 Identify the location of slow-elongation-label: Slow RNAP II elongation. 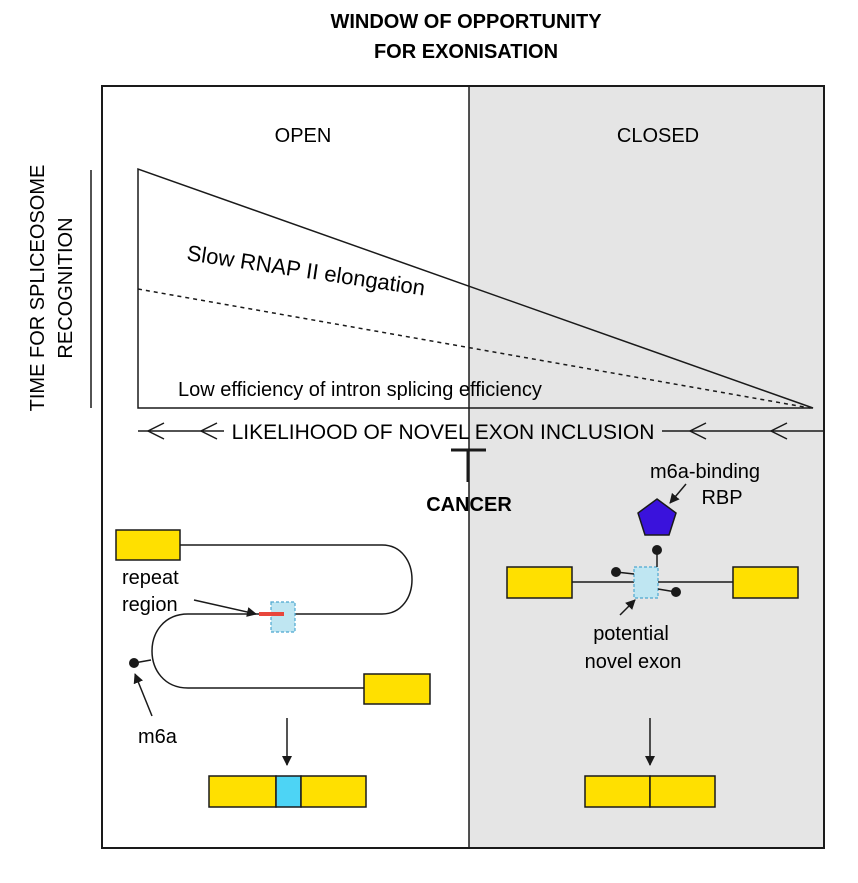
(306, 270).